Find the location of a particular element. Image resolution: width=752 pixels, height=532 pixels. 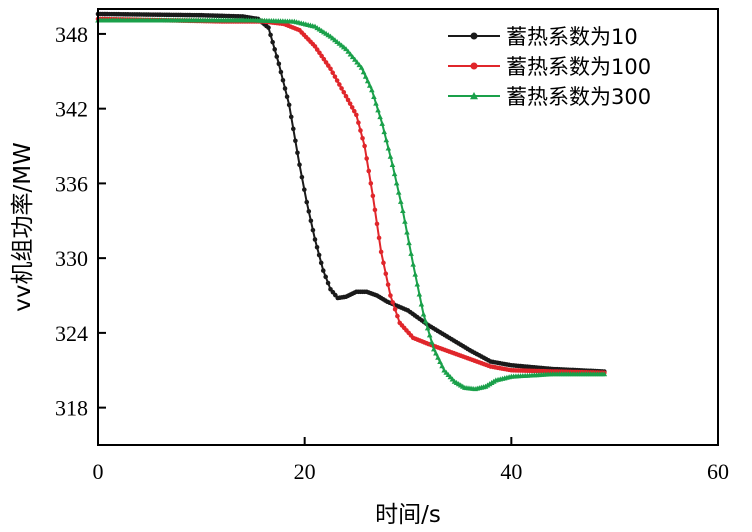

x-tick-label: 40 is located at coordinates (511, 471).